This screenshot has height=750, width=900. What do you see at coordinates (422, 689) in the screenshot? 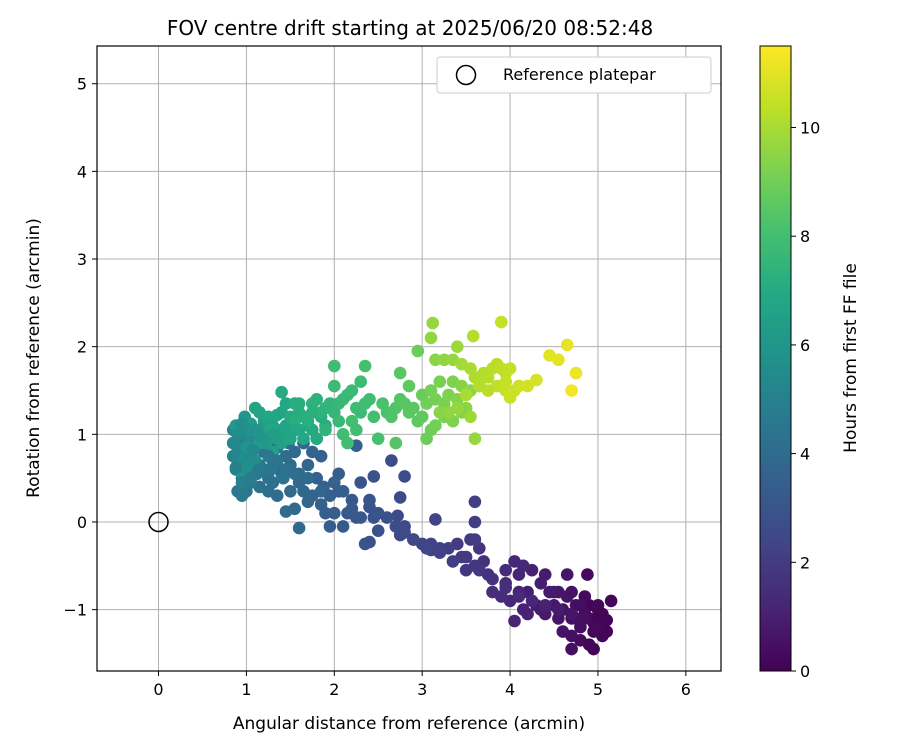
I see `x-tick-label: 3` at bounding box center [422, 689].